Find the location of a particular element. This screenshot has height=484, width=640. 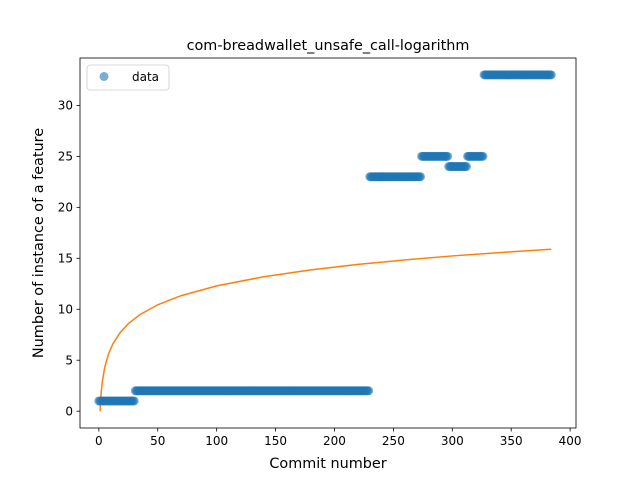

y-ticks-layer: 0 5 10 15 20 25 30 is located at coordinates (69, 258).